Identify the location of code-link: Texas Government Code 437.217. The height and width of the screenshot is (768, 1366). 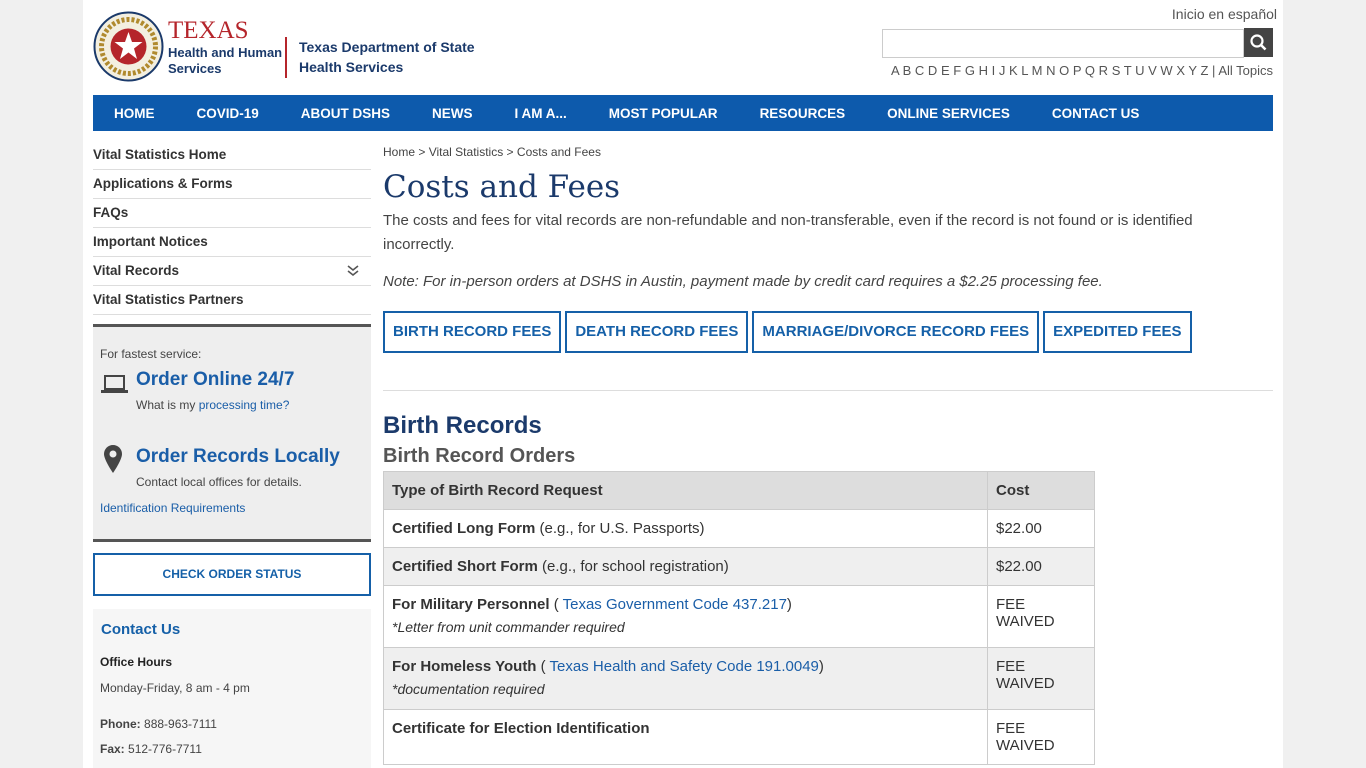
(674, 604).